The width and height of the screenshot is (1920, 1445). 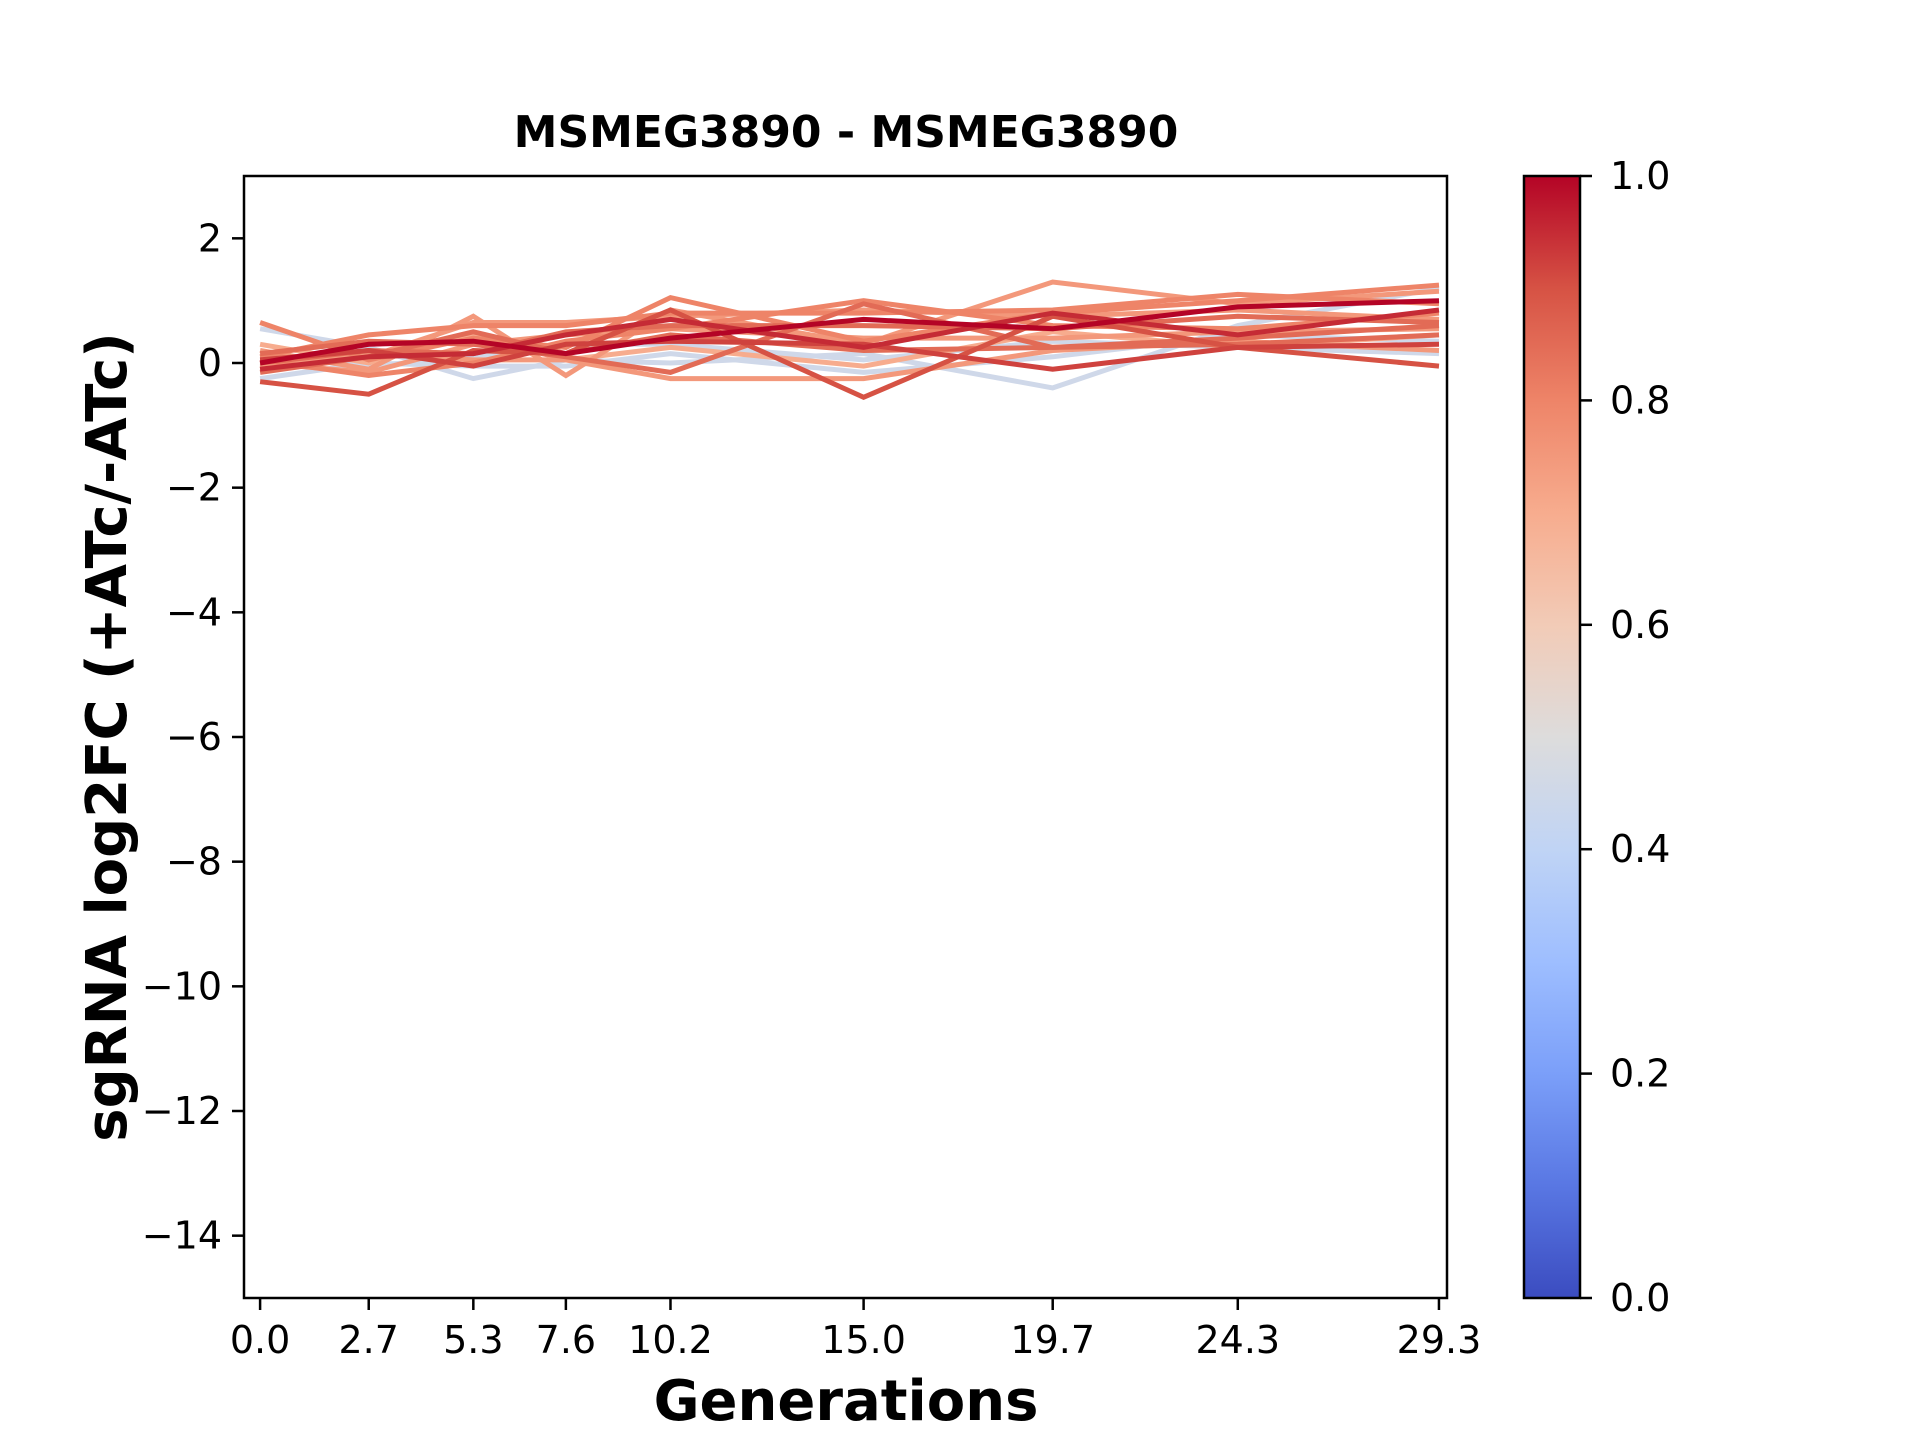 I want to click on colorbar-tick-label: 1.0, so click(x=1640, y=176).